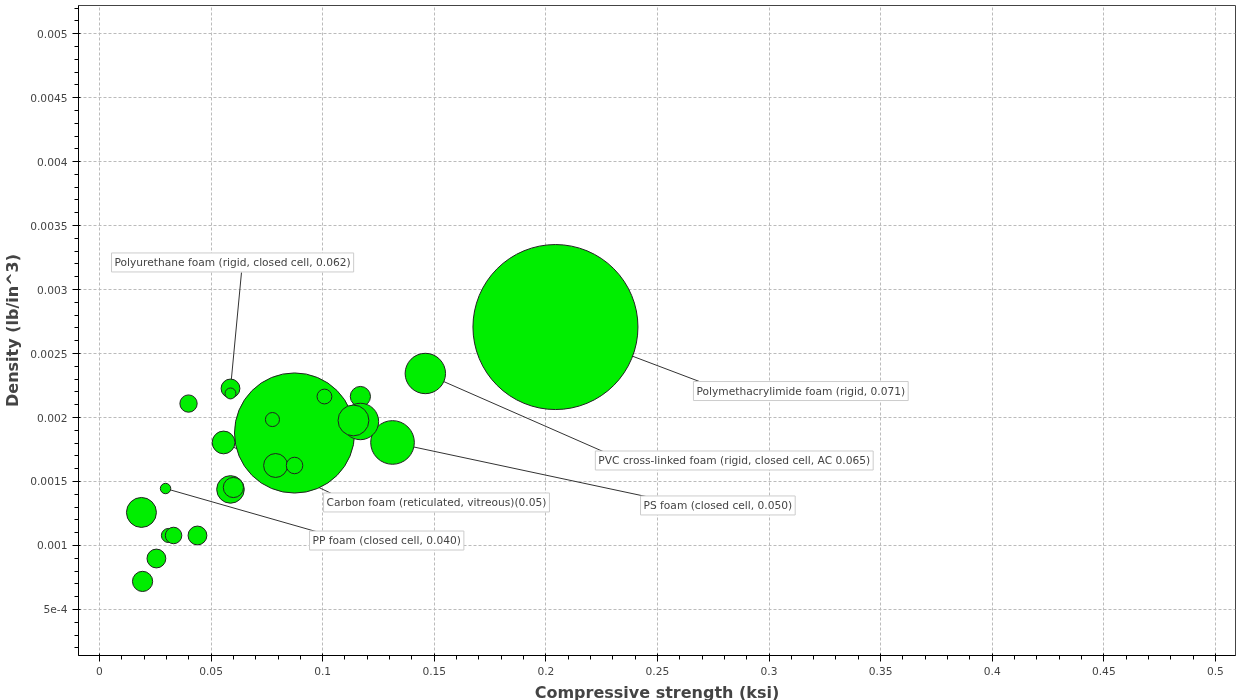  Describe the element at coordinates (100, 671) in the screenshot. I see `x-tick-label: 0` at that location.